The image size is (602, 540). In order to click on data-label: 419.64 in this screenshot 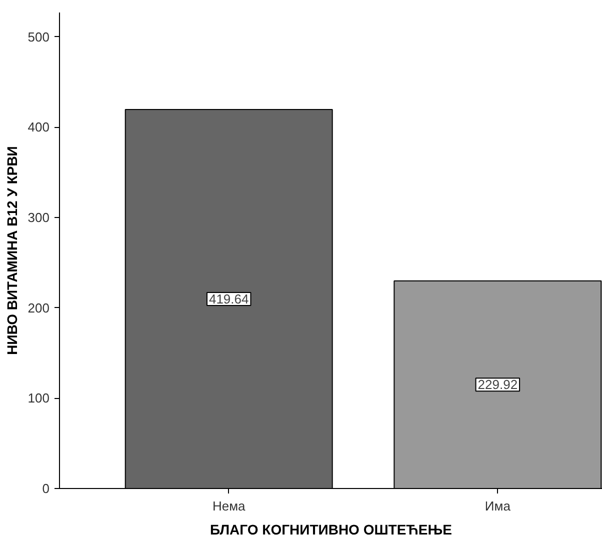, I will do `click(228, 298)`.